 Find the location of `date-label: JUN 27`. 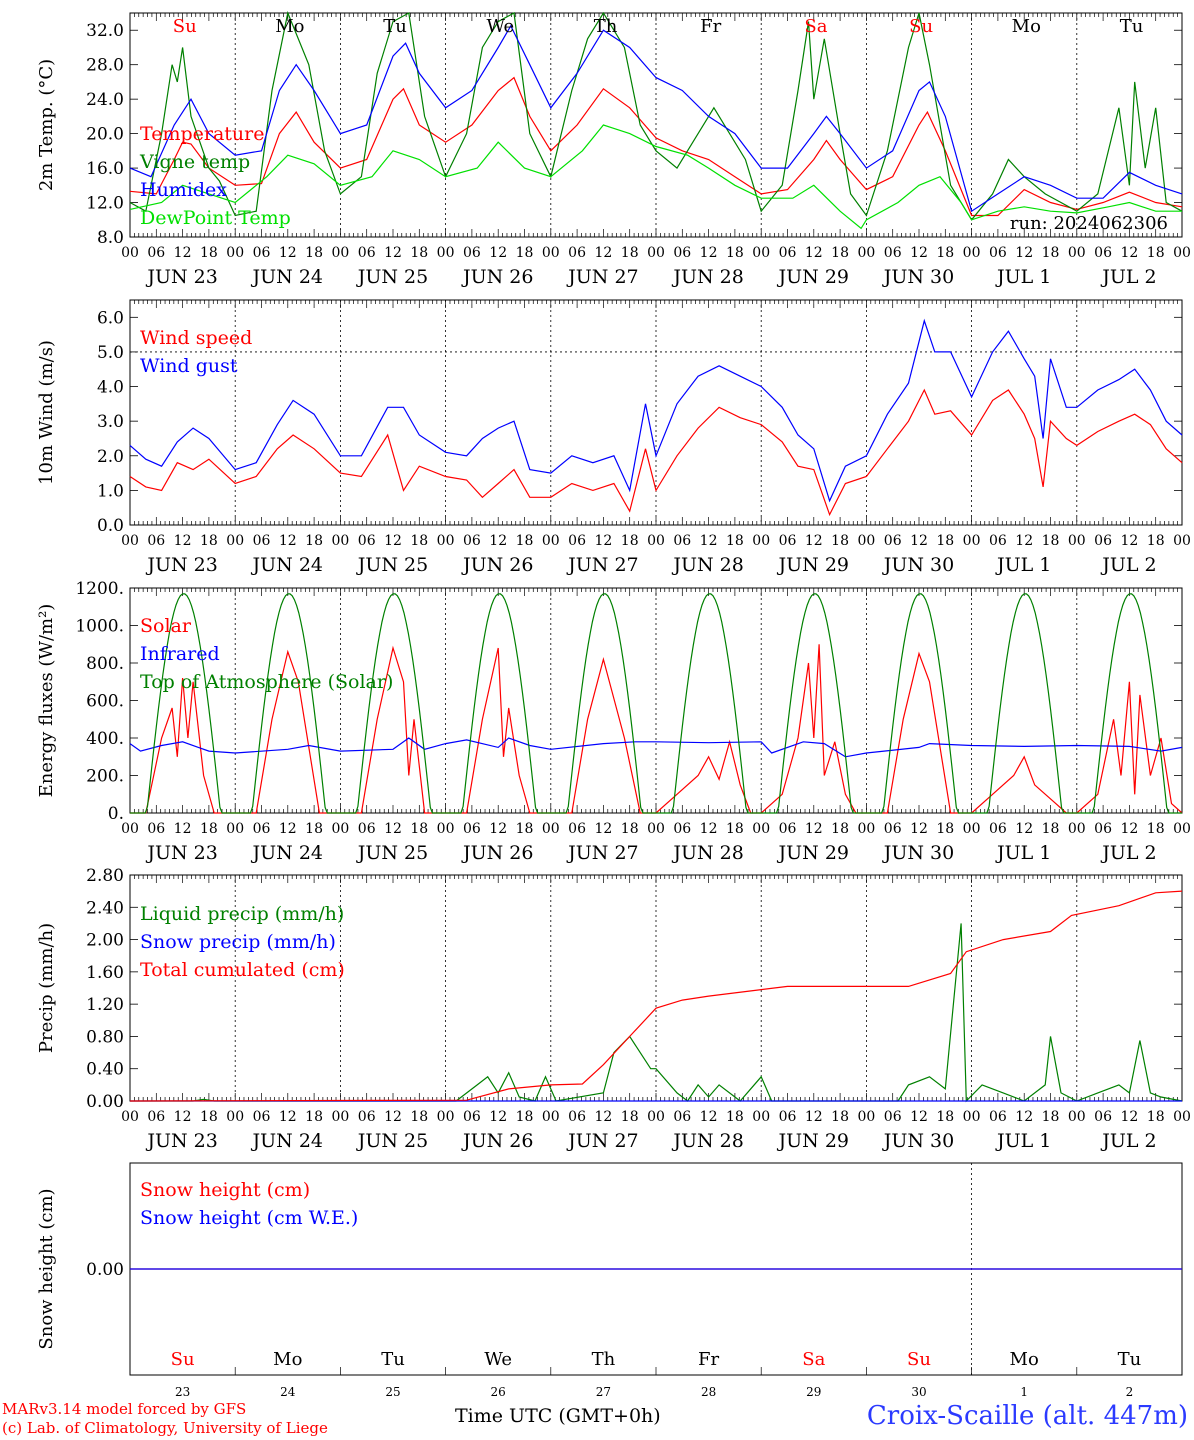

date-label: JUN 27 is located at coordinates (602, 853).